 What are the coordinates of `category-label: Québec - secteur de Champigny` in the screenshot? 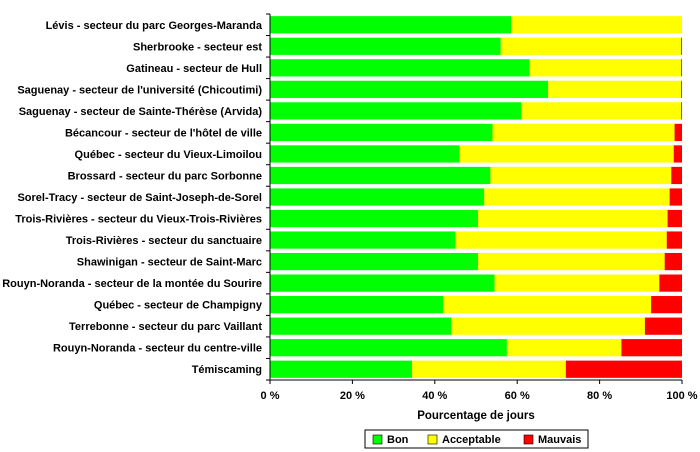 It's located at (178, 306).